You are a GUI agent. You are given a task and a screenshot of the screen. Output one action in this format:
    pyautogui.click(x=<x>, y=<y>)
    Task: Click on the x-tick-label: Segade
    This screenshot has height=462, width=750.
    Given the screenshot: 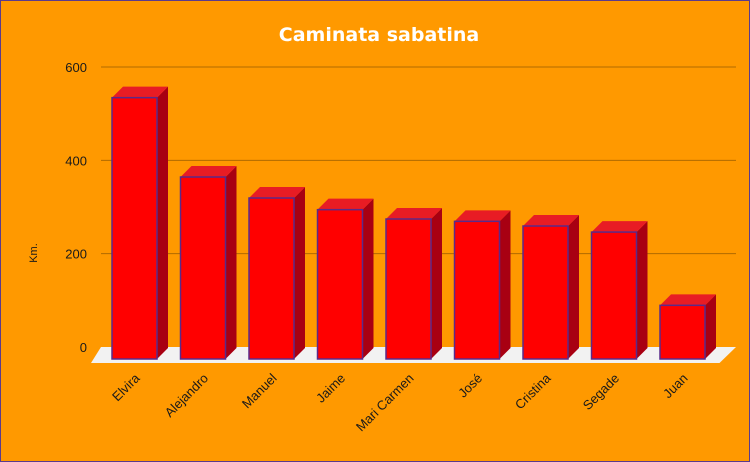 What is the action you would take?
    pyautogui.click(x=601, y=392)
    